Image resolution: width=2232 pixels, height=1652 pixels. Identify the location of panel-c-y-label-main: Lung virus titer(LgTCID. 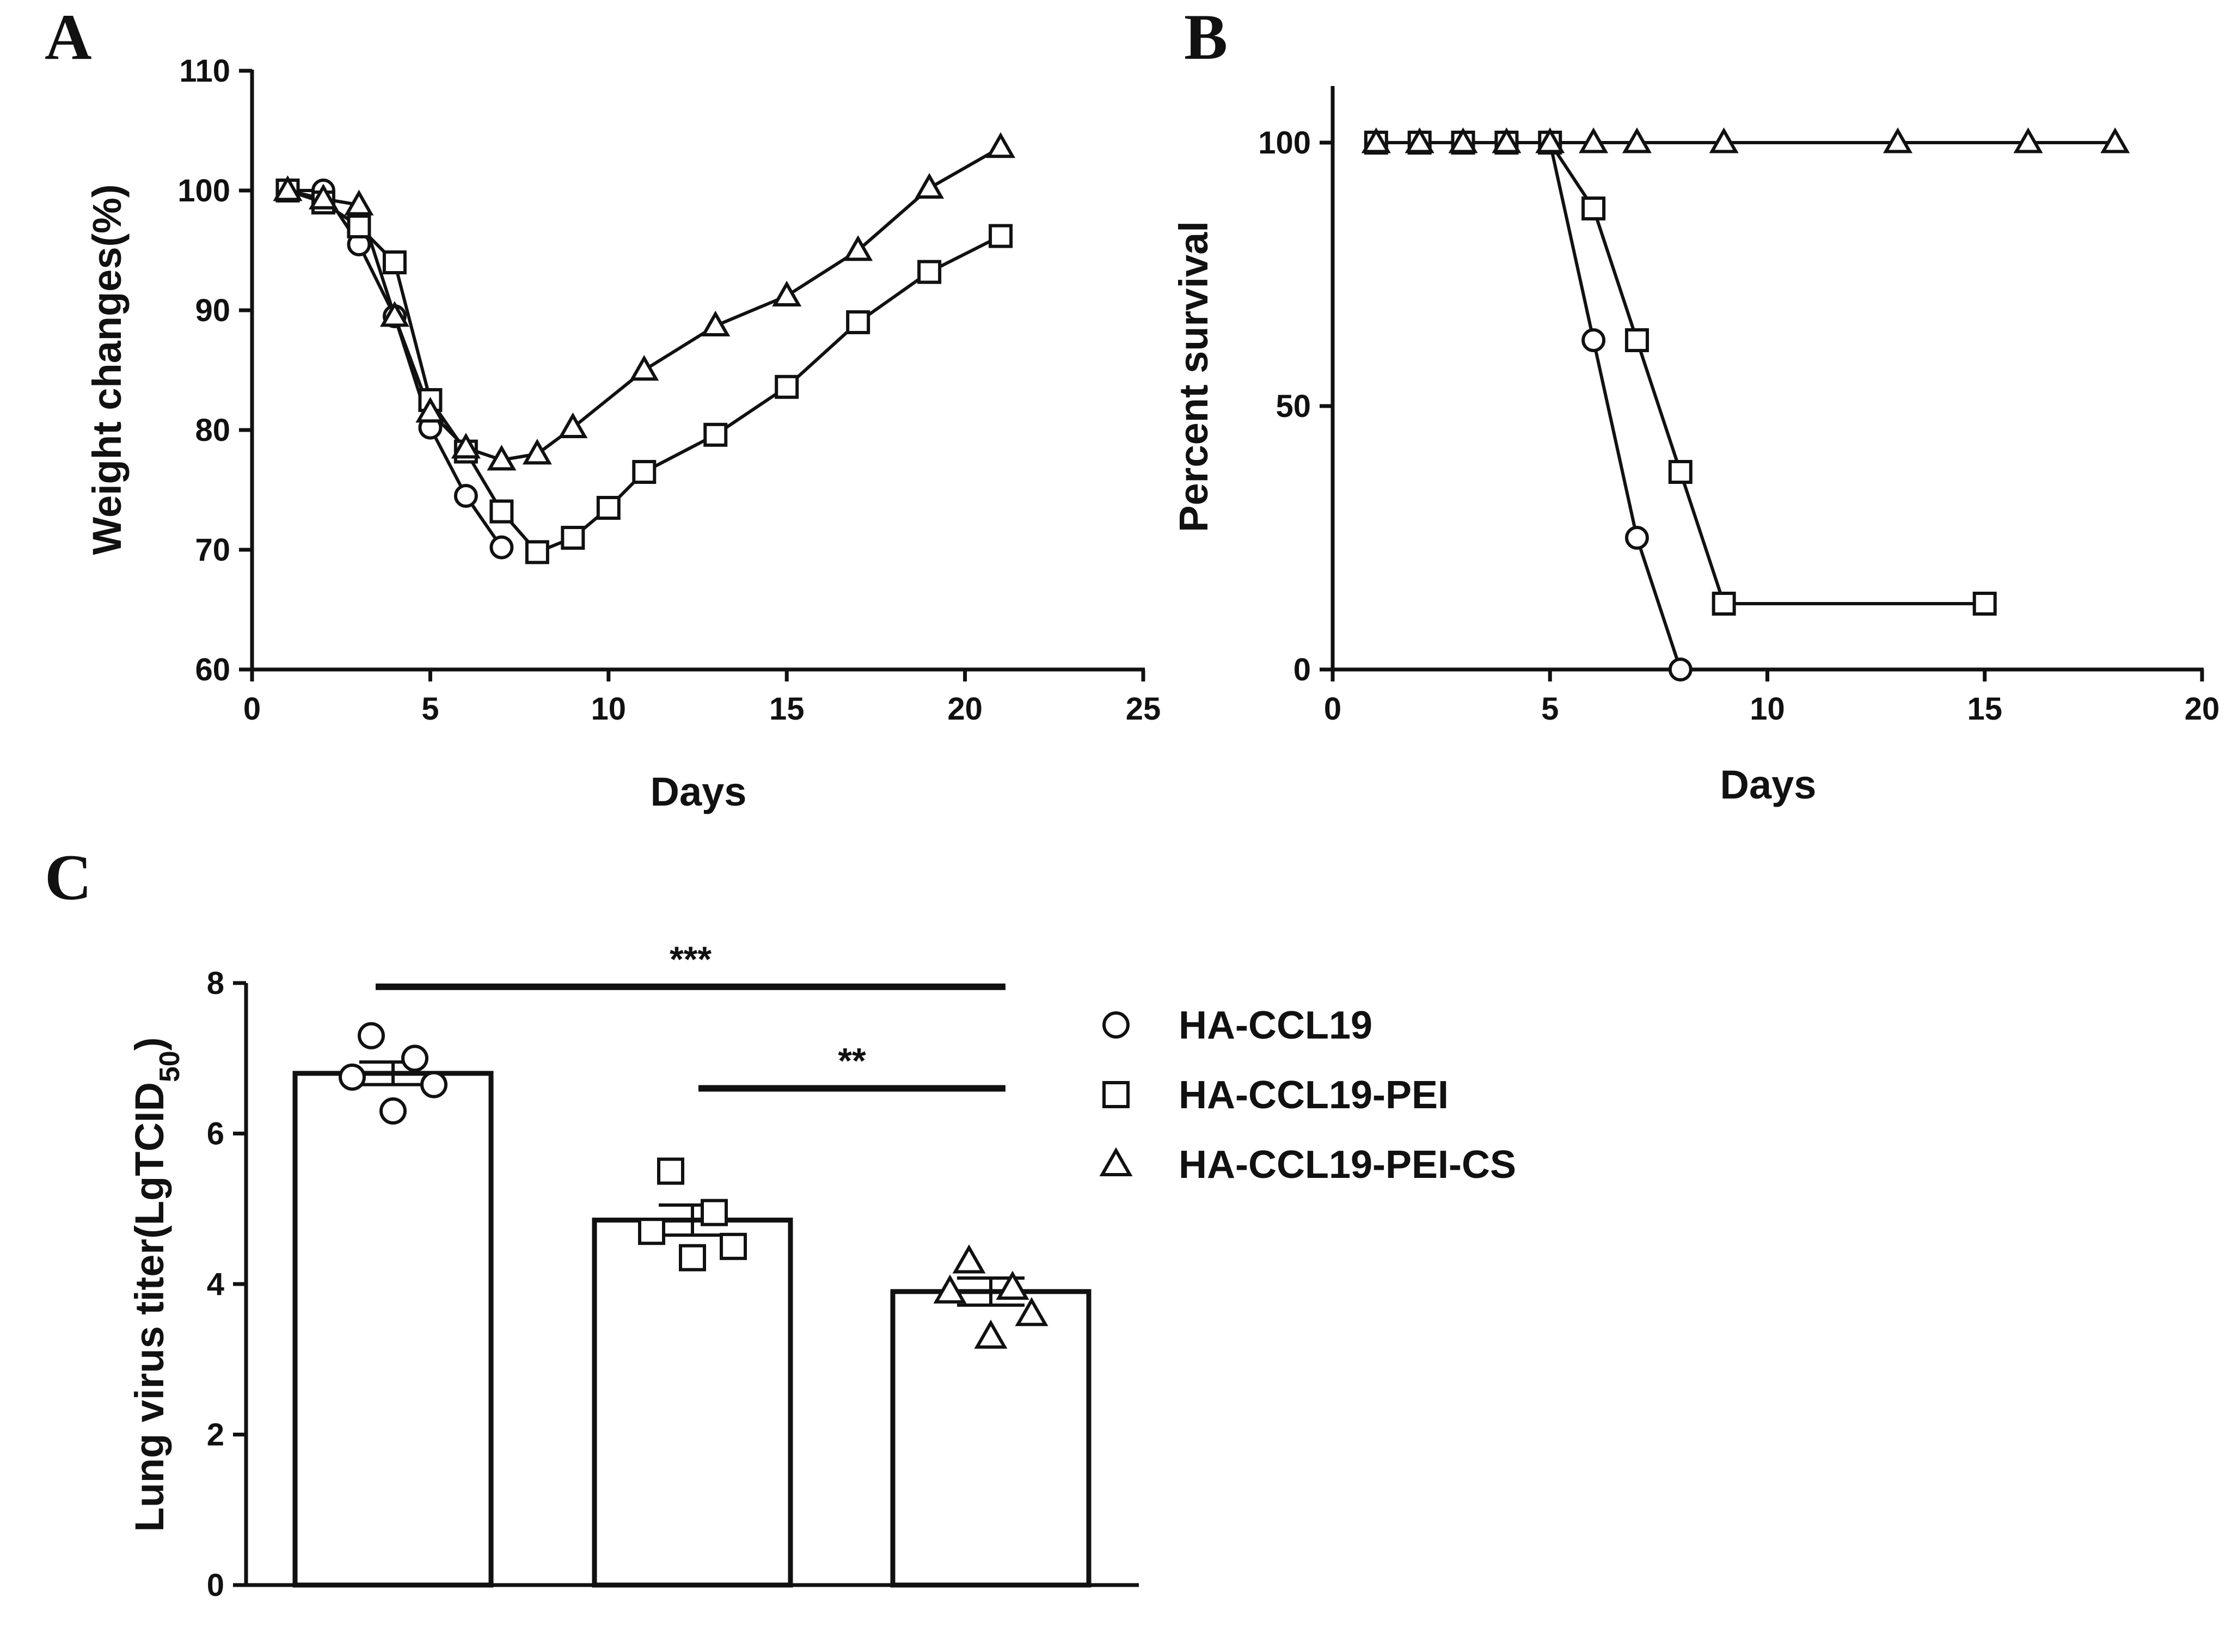
(150, 1307).